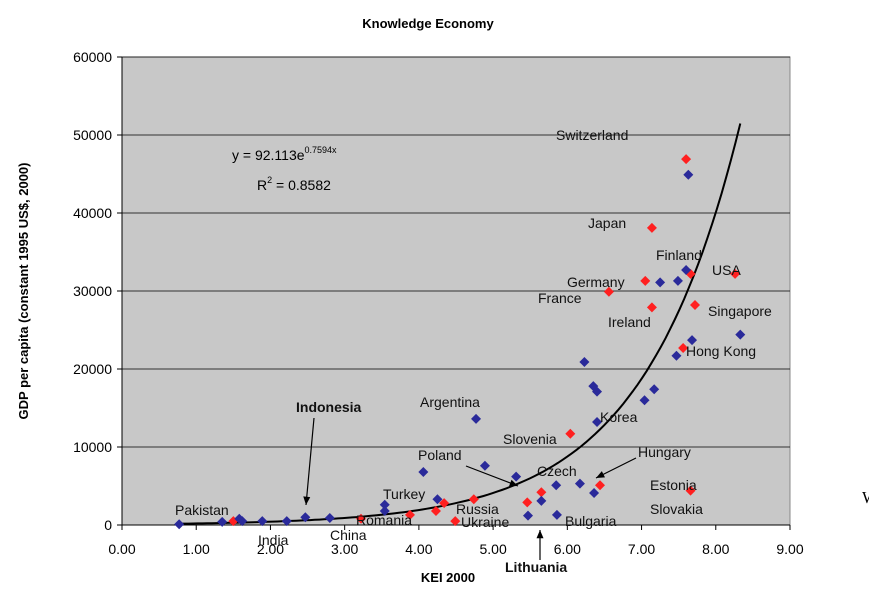  I want to click on y-tick-label: 40000, so click(92, 213).